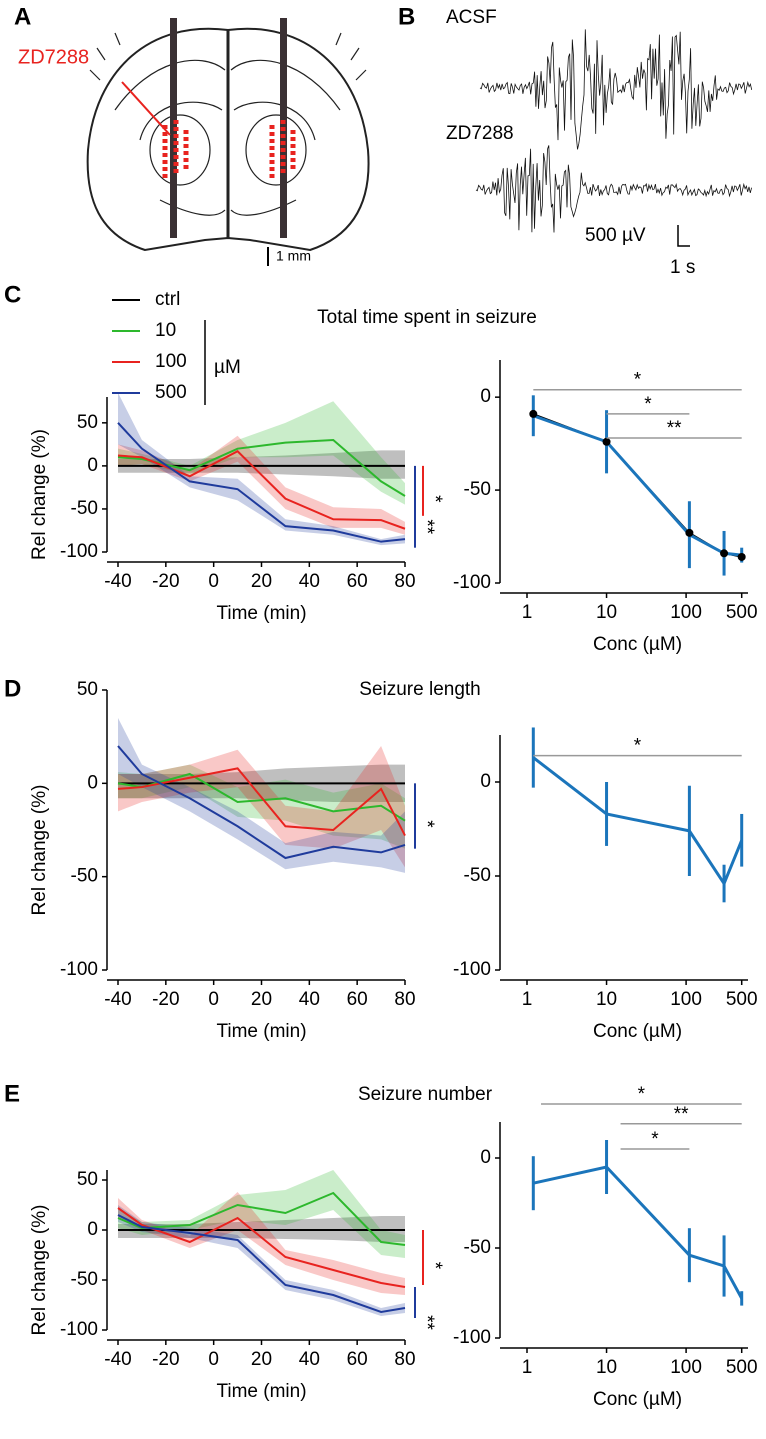  I want to click on panel-label: C, so click(12, 294).